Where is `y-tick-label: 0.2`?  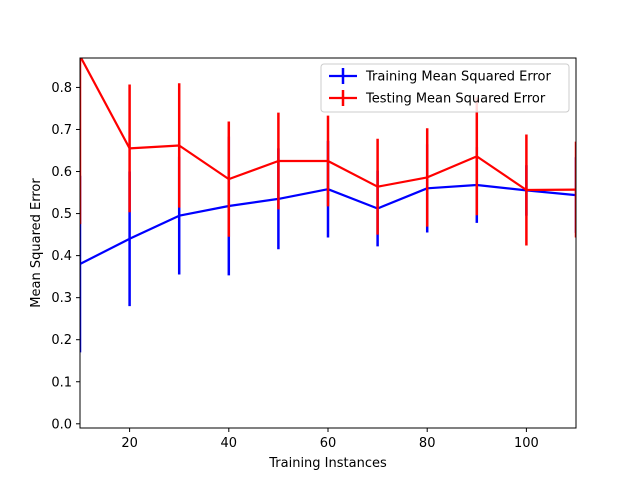
y-tick-label: 0.2 is located at coordinates (61, 340).